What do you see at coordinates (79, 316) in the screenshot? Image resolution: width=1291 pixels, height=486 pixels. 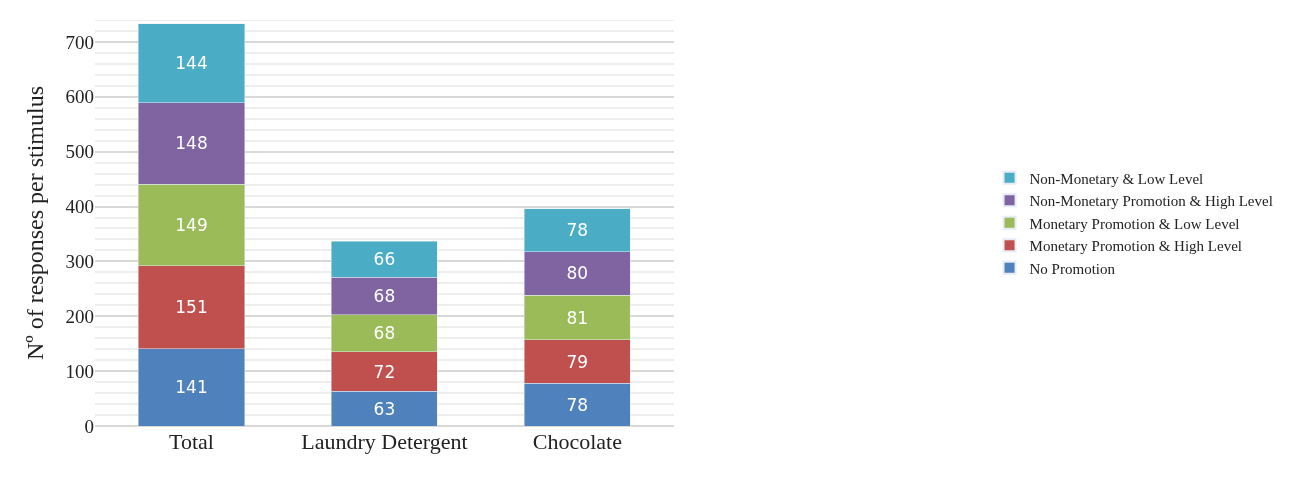 I see `y-tick-label: 200` at bounding box center [79, 316].